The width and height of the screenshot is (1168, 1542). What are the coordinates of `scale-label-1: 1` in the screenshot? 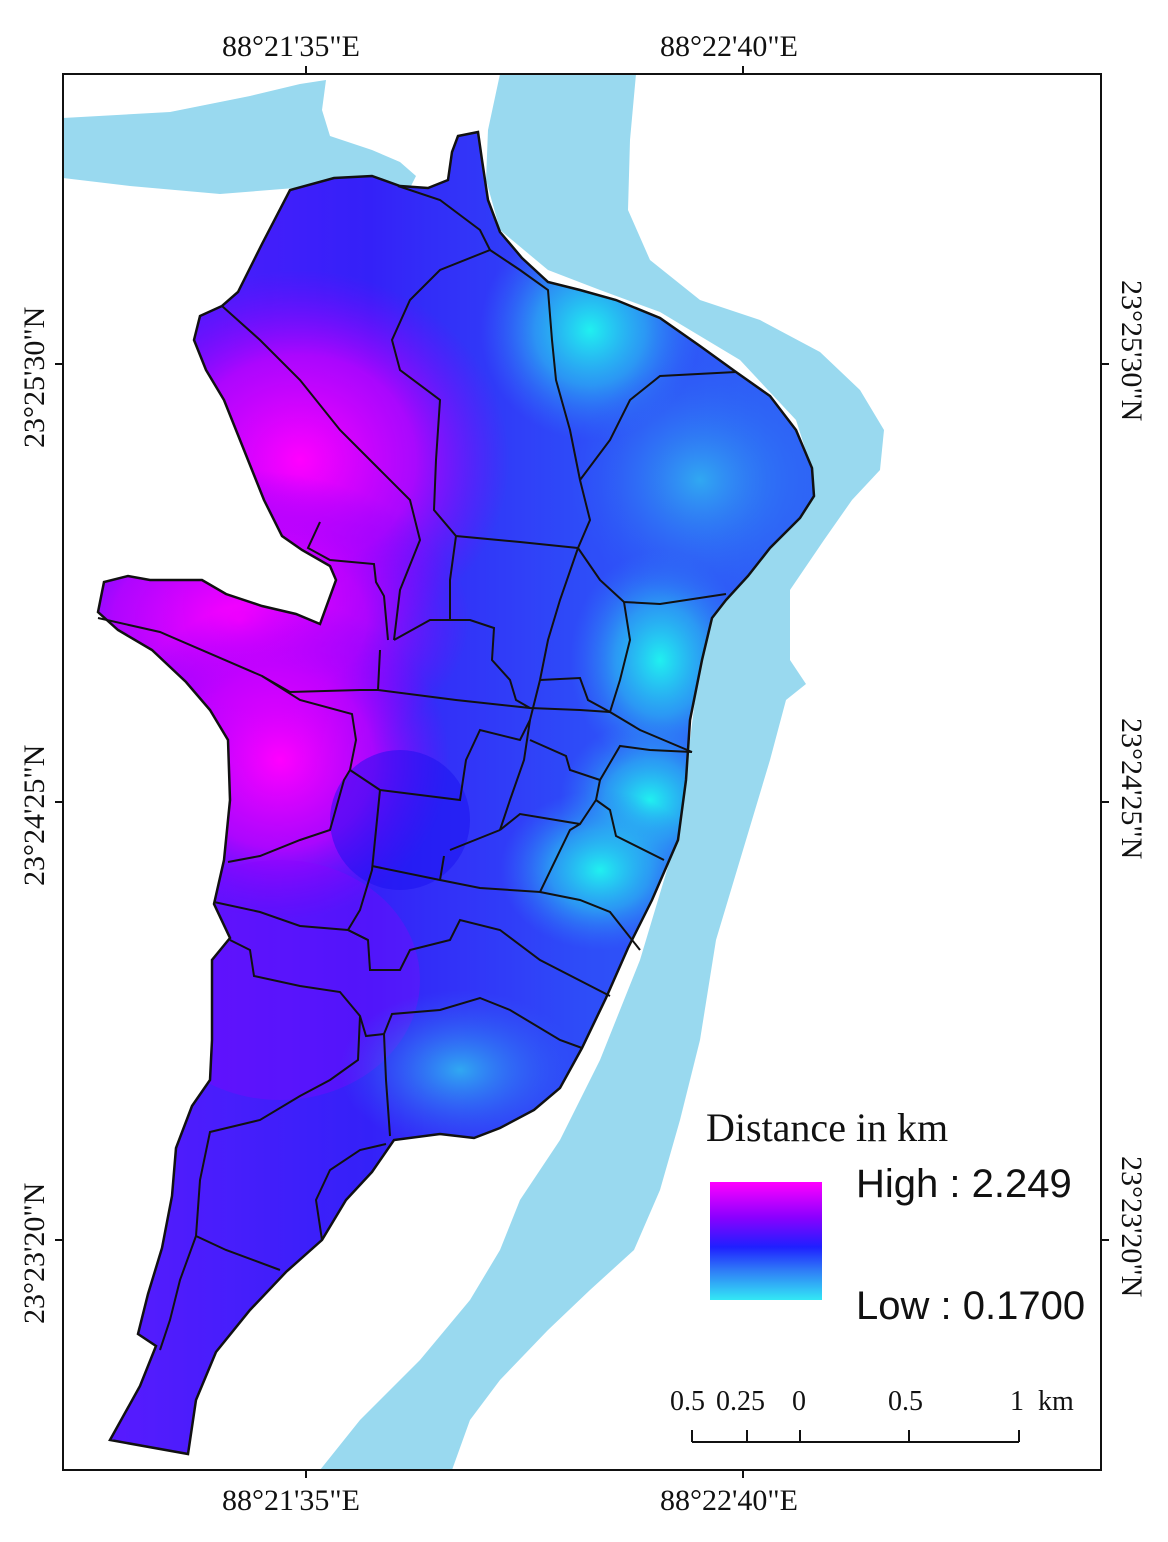 It's located at (1017, 1401).